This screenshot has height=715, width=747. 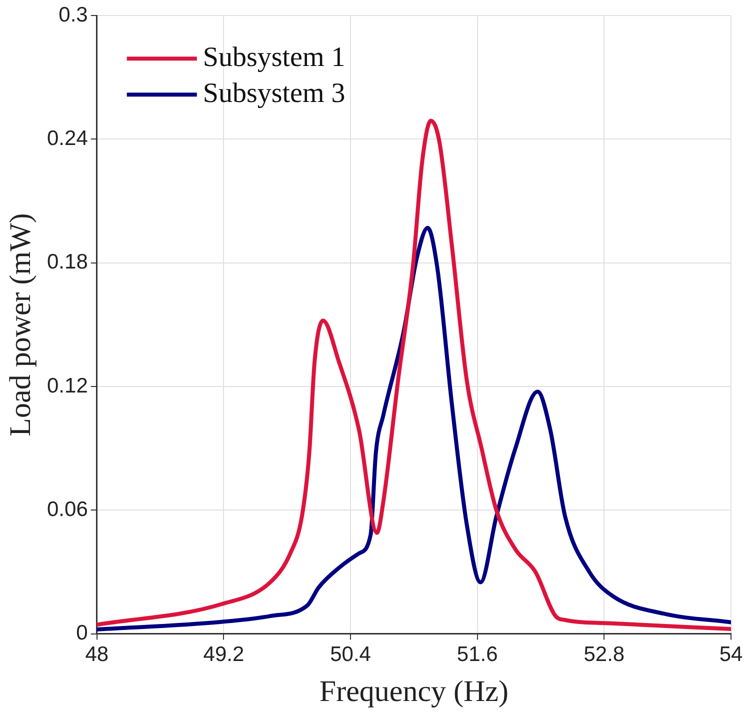 What do you see at coordinates (67, 509) in the screenshot?
I see `y-tick-label: 0.06` at bounding box center [67, 509].